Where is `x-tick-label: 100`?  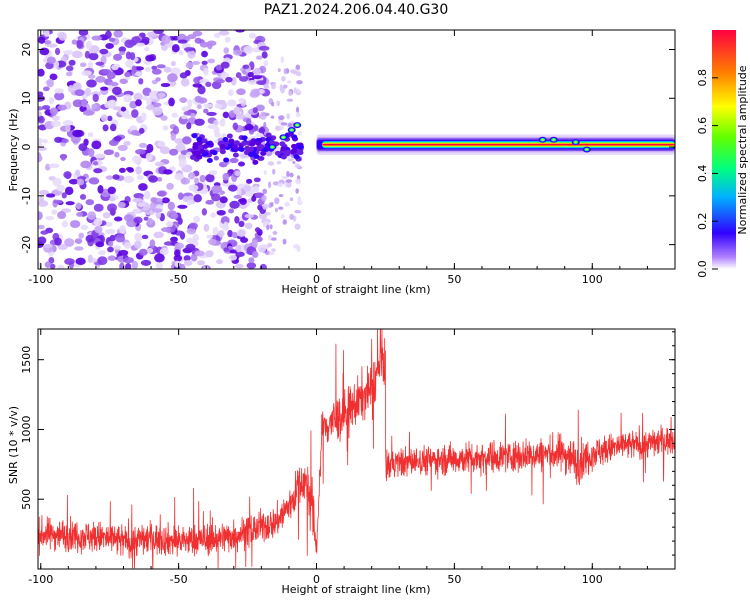
x-tick-label: 100 is located at coordinates (592, 579).